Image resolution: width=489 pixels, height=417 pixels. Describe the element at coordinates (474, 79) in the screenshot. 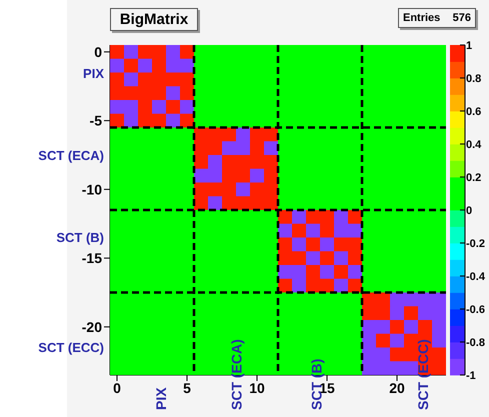

I see `color-bar-label: 0.8` at that location.